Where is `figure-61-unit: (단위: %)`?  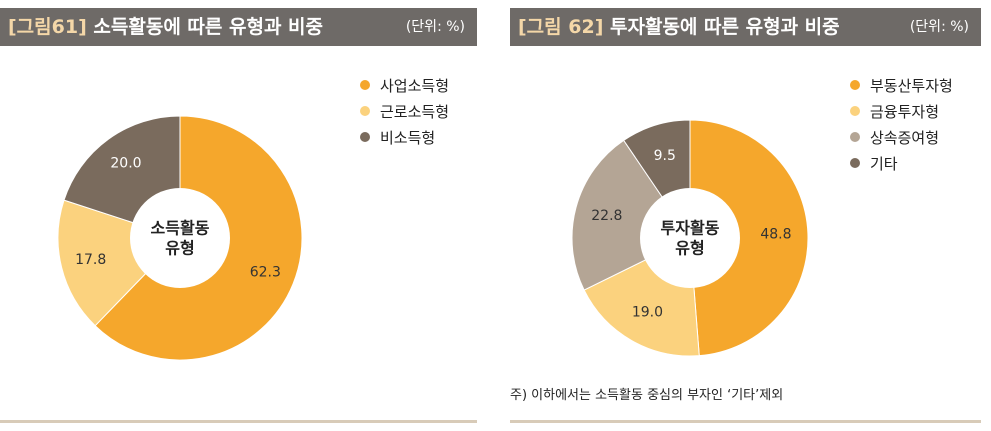 figure-61-unit: (단위: %) is located at coordinates (435, 27).